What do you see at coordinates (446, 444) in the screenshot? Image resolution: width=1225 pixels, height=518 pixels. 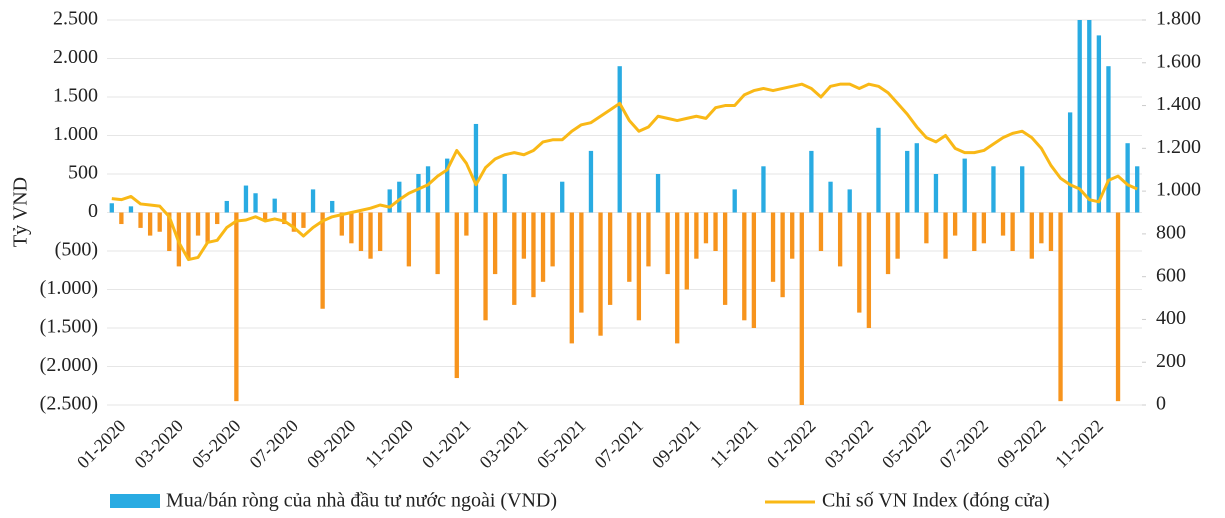 I see `x-tick-label: 01-2021` at bounding box center [446, 444].